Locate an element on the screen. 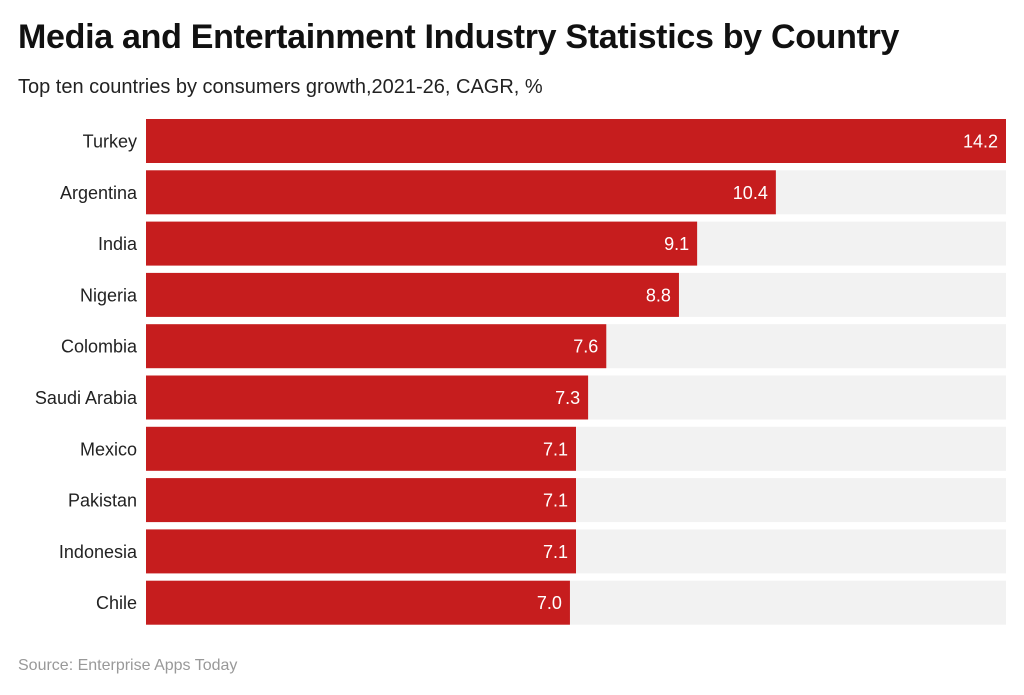 This screenshot has width=1024, height=695. source-note: Source: Enterprise Apps Today is located at coordinates (128, 665).